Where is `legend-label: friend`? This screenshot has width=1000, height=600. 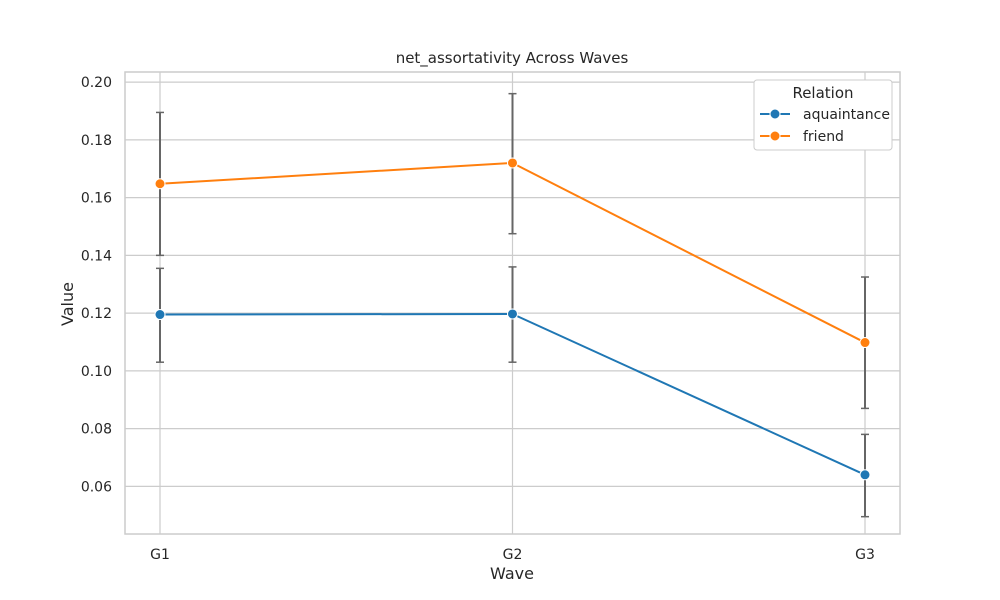 legend-label: friend is located at coordinates (823, 137).